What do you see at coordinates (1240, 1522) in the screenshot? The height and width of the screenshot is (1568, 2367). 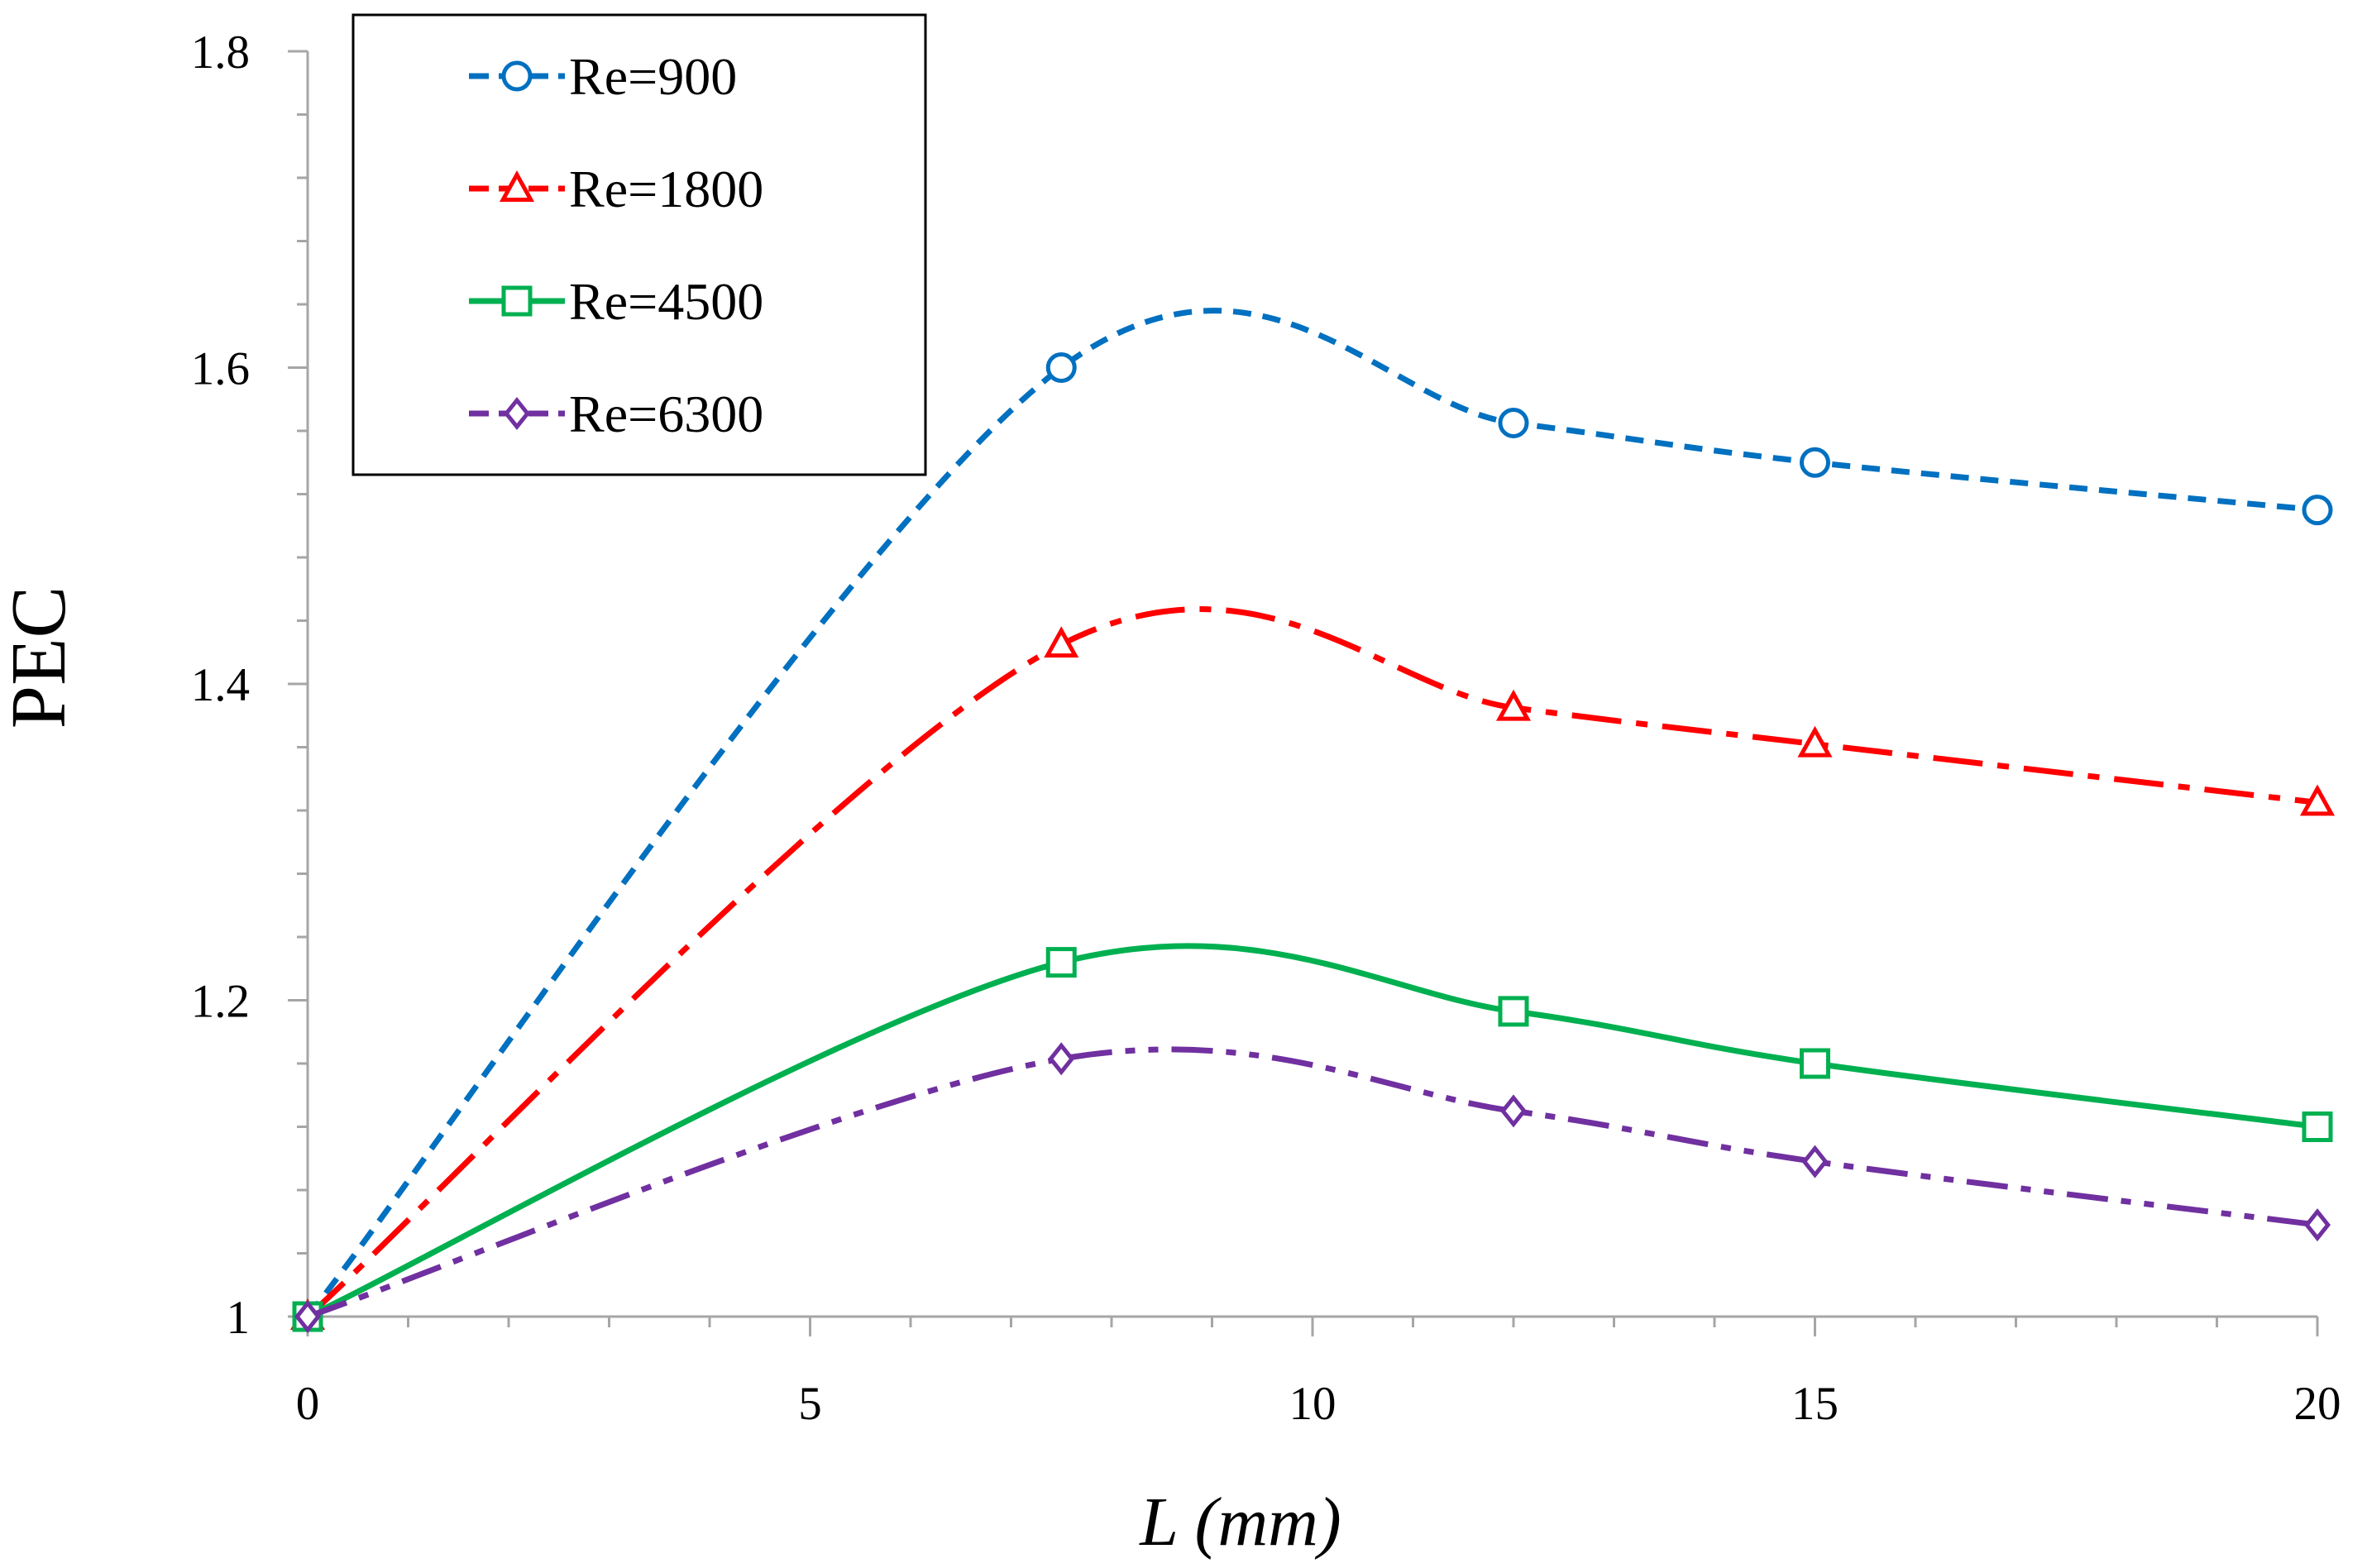 I see `x-axis-title: L (mm)` at bounding box center [1240, 1522].